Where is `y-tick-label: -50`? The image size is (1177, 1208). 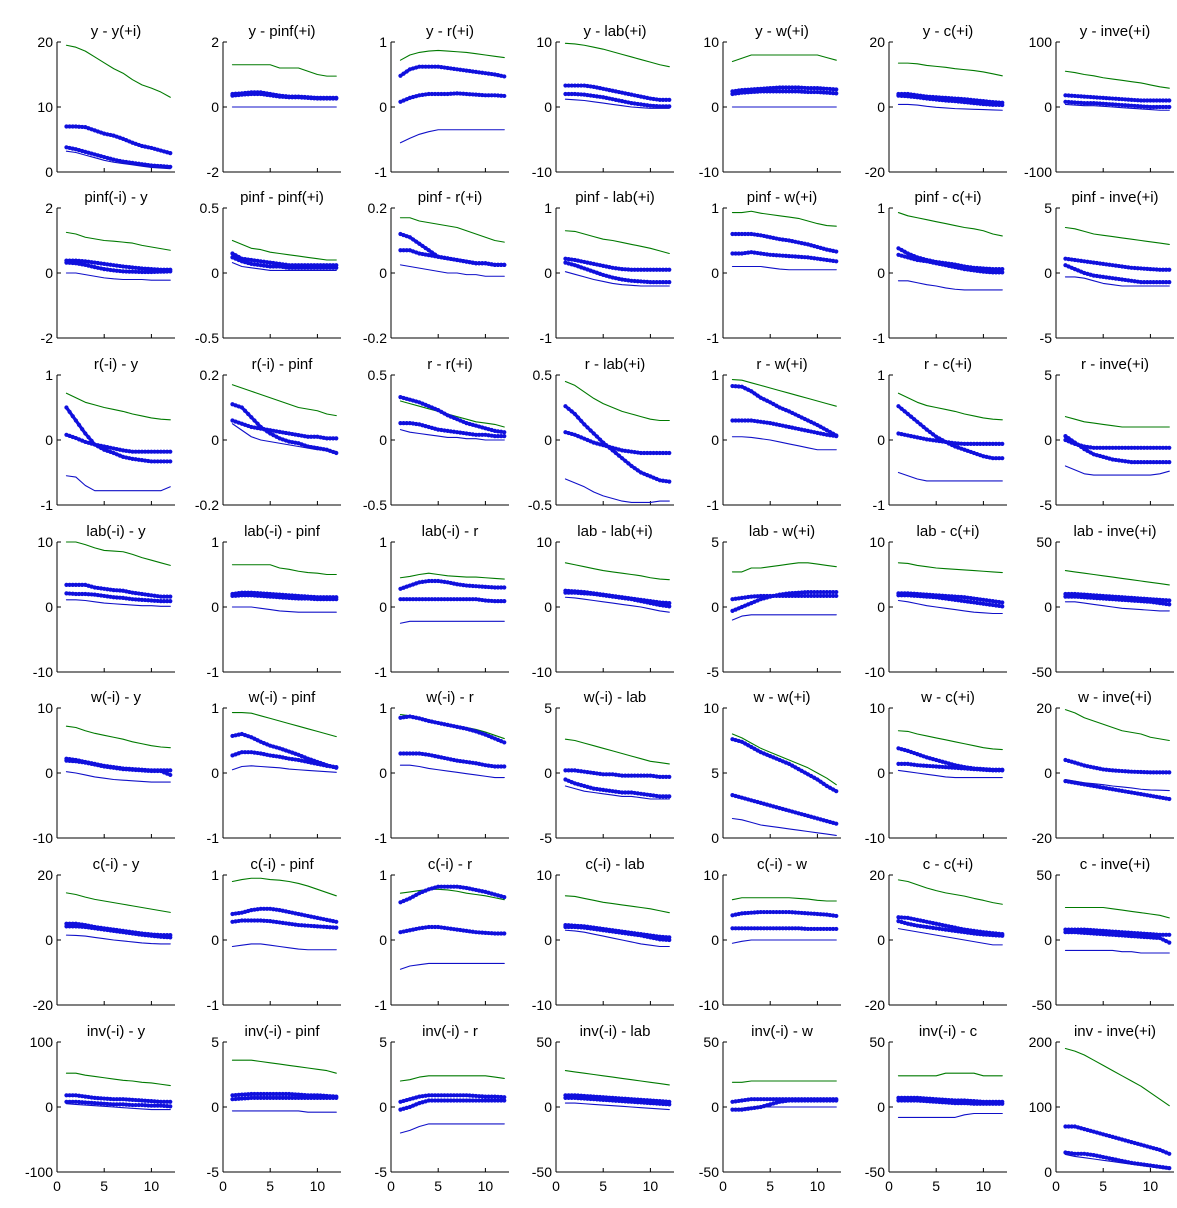
y-tick-label: -50 is located at coordinates (1042, 1005).